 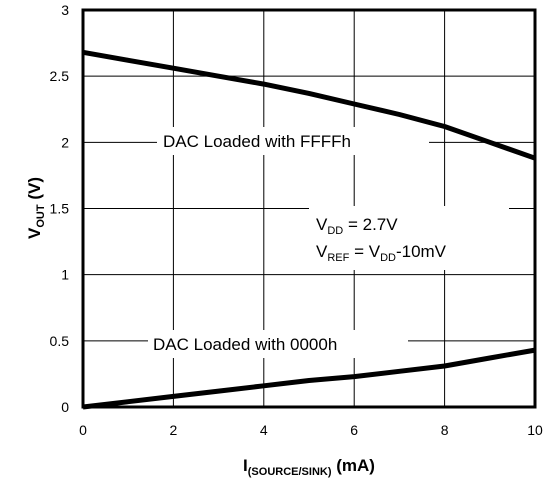 I want to click on vref-condition: VREF = VDD-10mV, so click(x=381, y=253).